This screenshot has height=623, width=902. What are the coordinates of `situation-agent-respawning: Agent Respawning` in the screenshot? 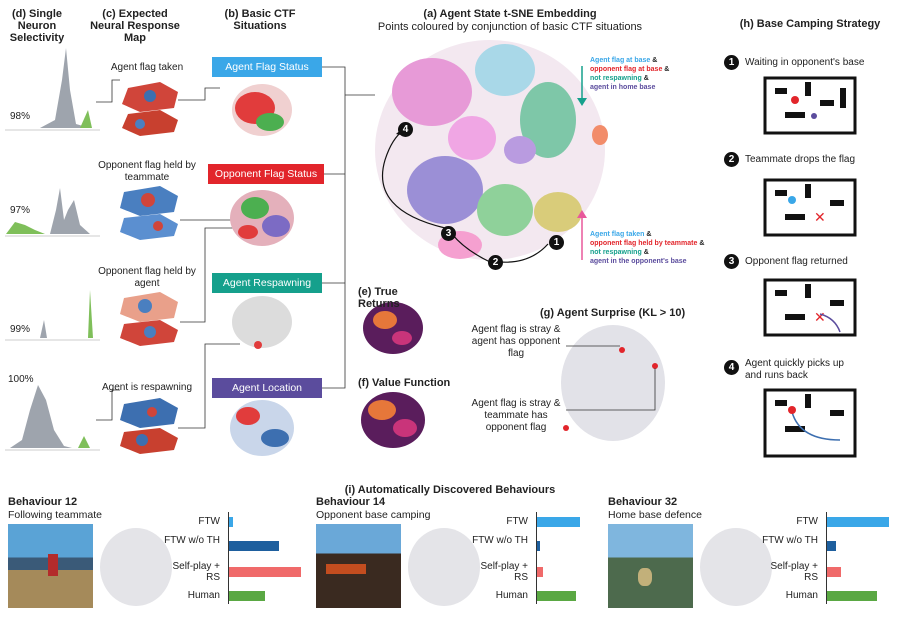 It's located at (267, 283).